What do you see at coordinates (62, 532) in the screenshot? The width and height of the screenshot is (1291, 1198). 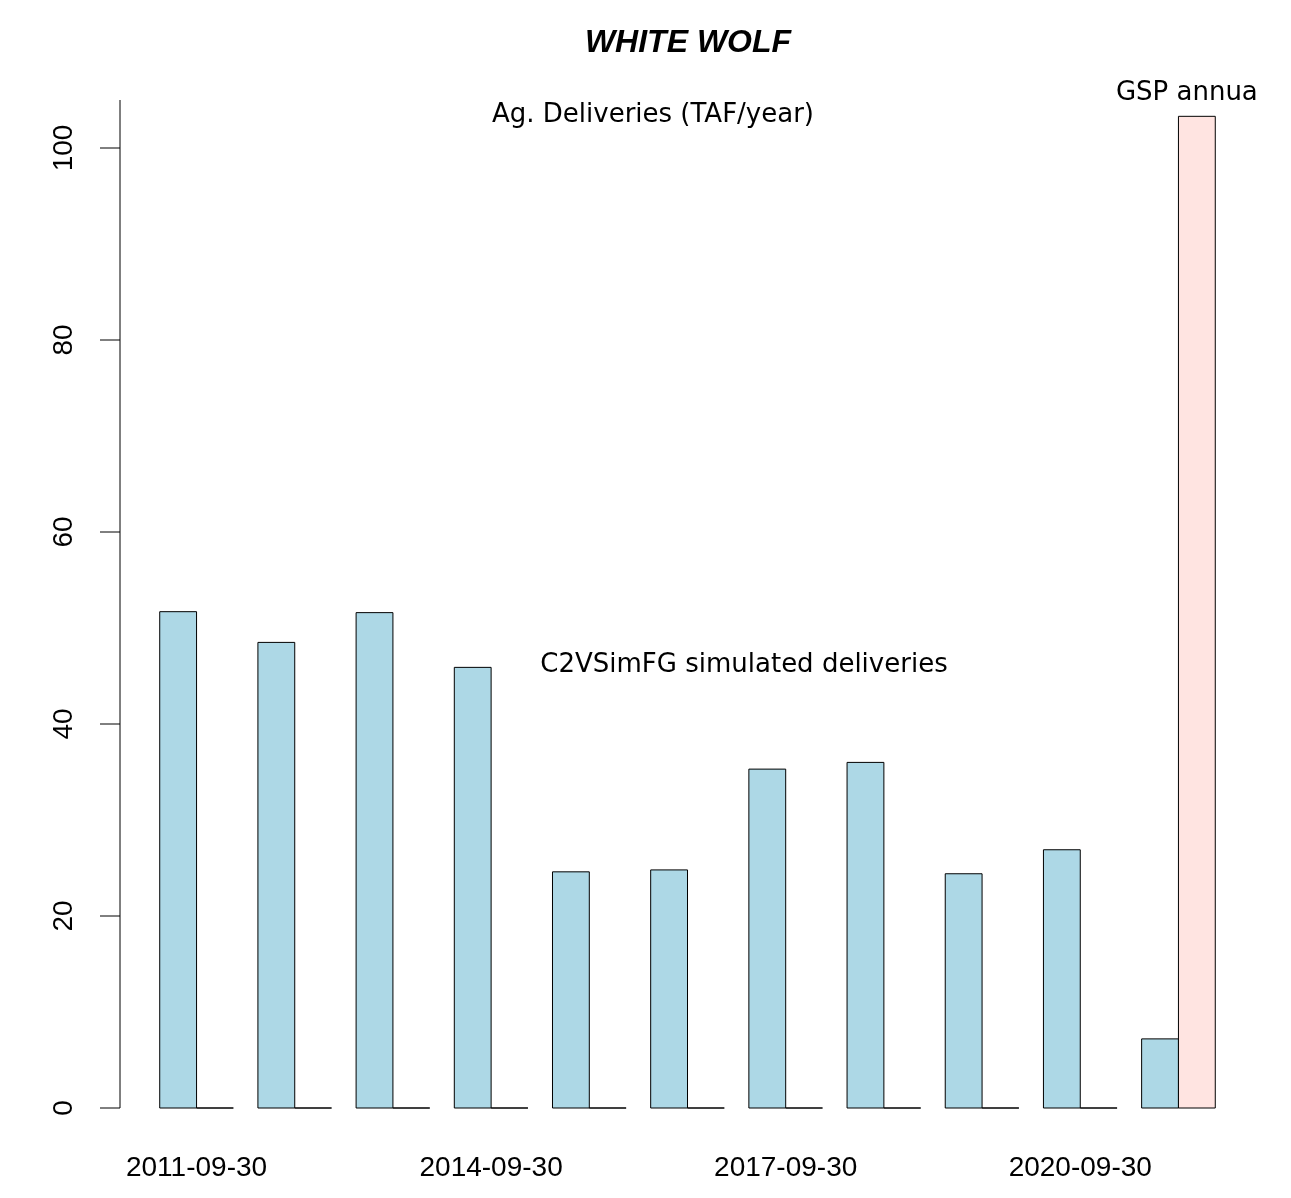 I see `y-tick-label: 60` at bounding box center [62, 532].